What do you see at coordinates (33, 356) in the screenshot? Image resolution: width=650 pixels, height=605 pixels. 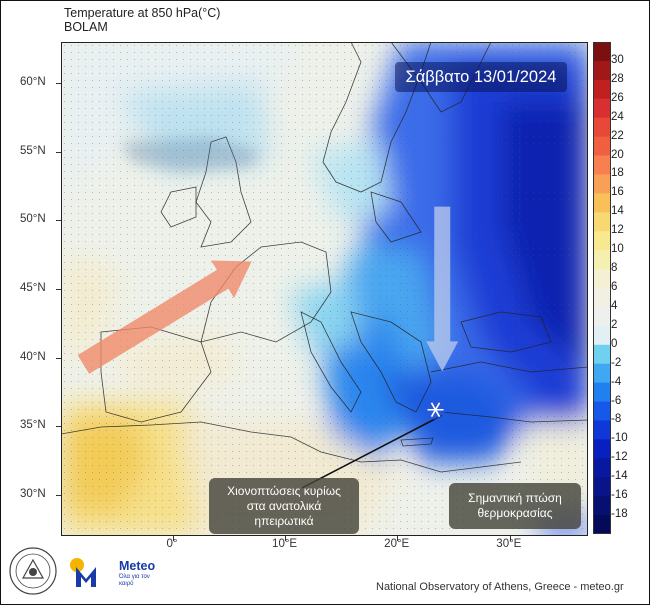 I see `latitude-label: 40°N` at bounding box center [33, 356].